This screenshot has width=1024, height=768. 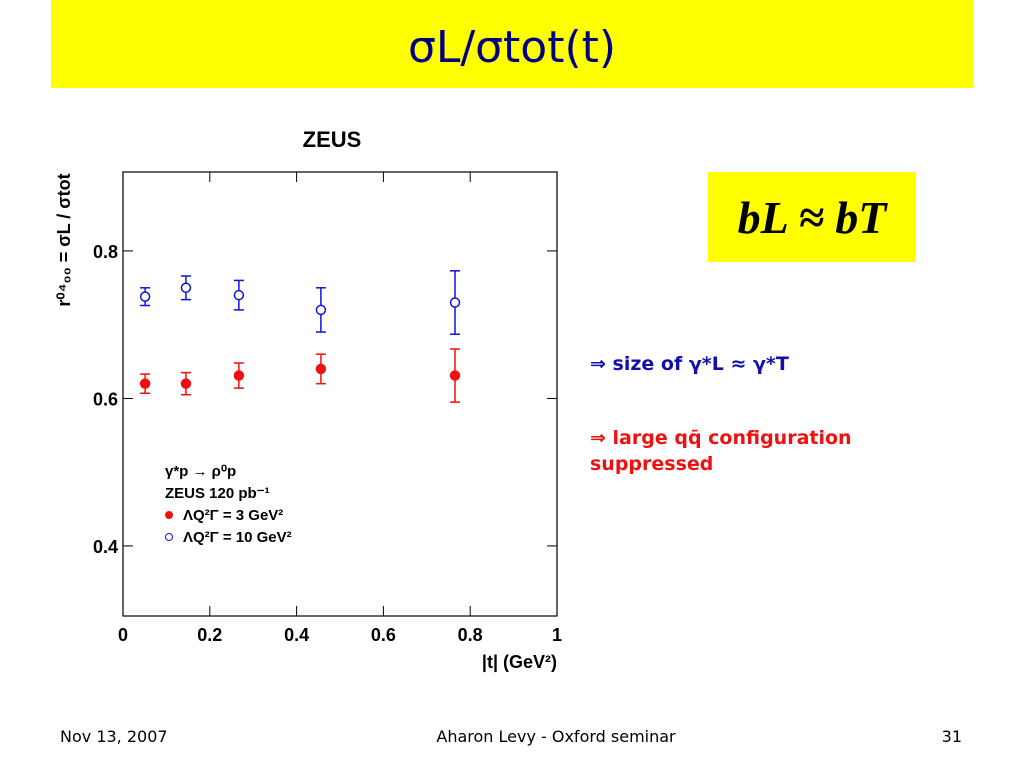 I want to click on footer-date: Nov 13, 2007, so click(x=114, y=736).